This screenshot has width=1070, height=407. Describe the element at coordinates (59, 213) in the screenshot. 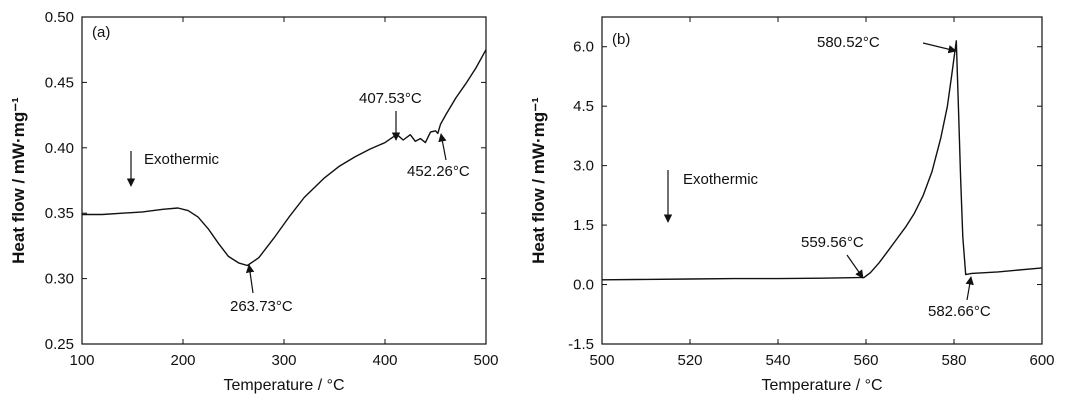

I see `y-tick-label: 0.35` at that location.